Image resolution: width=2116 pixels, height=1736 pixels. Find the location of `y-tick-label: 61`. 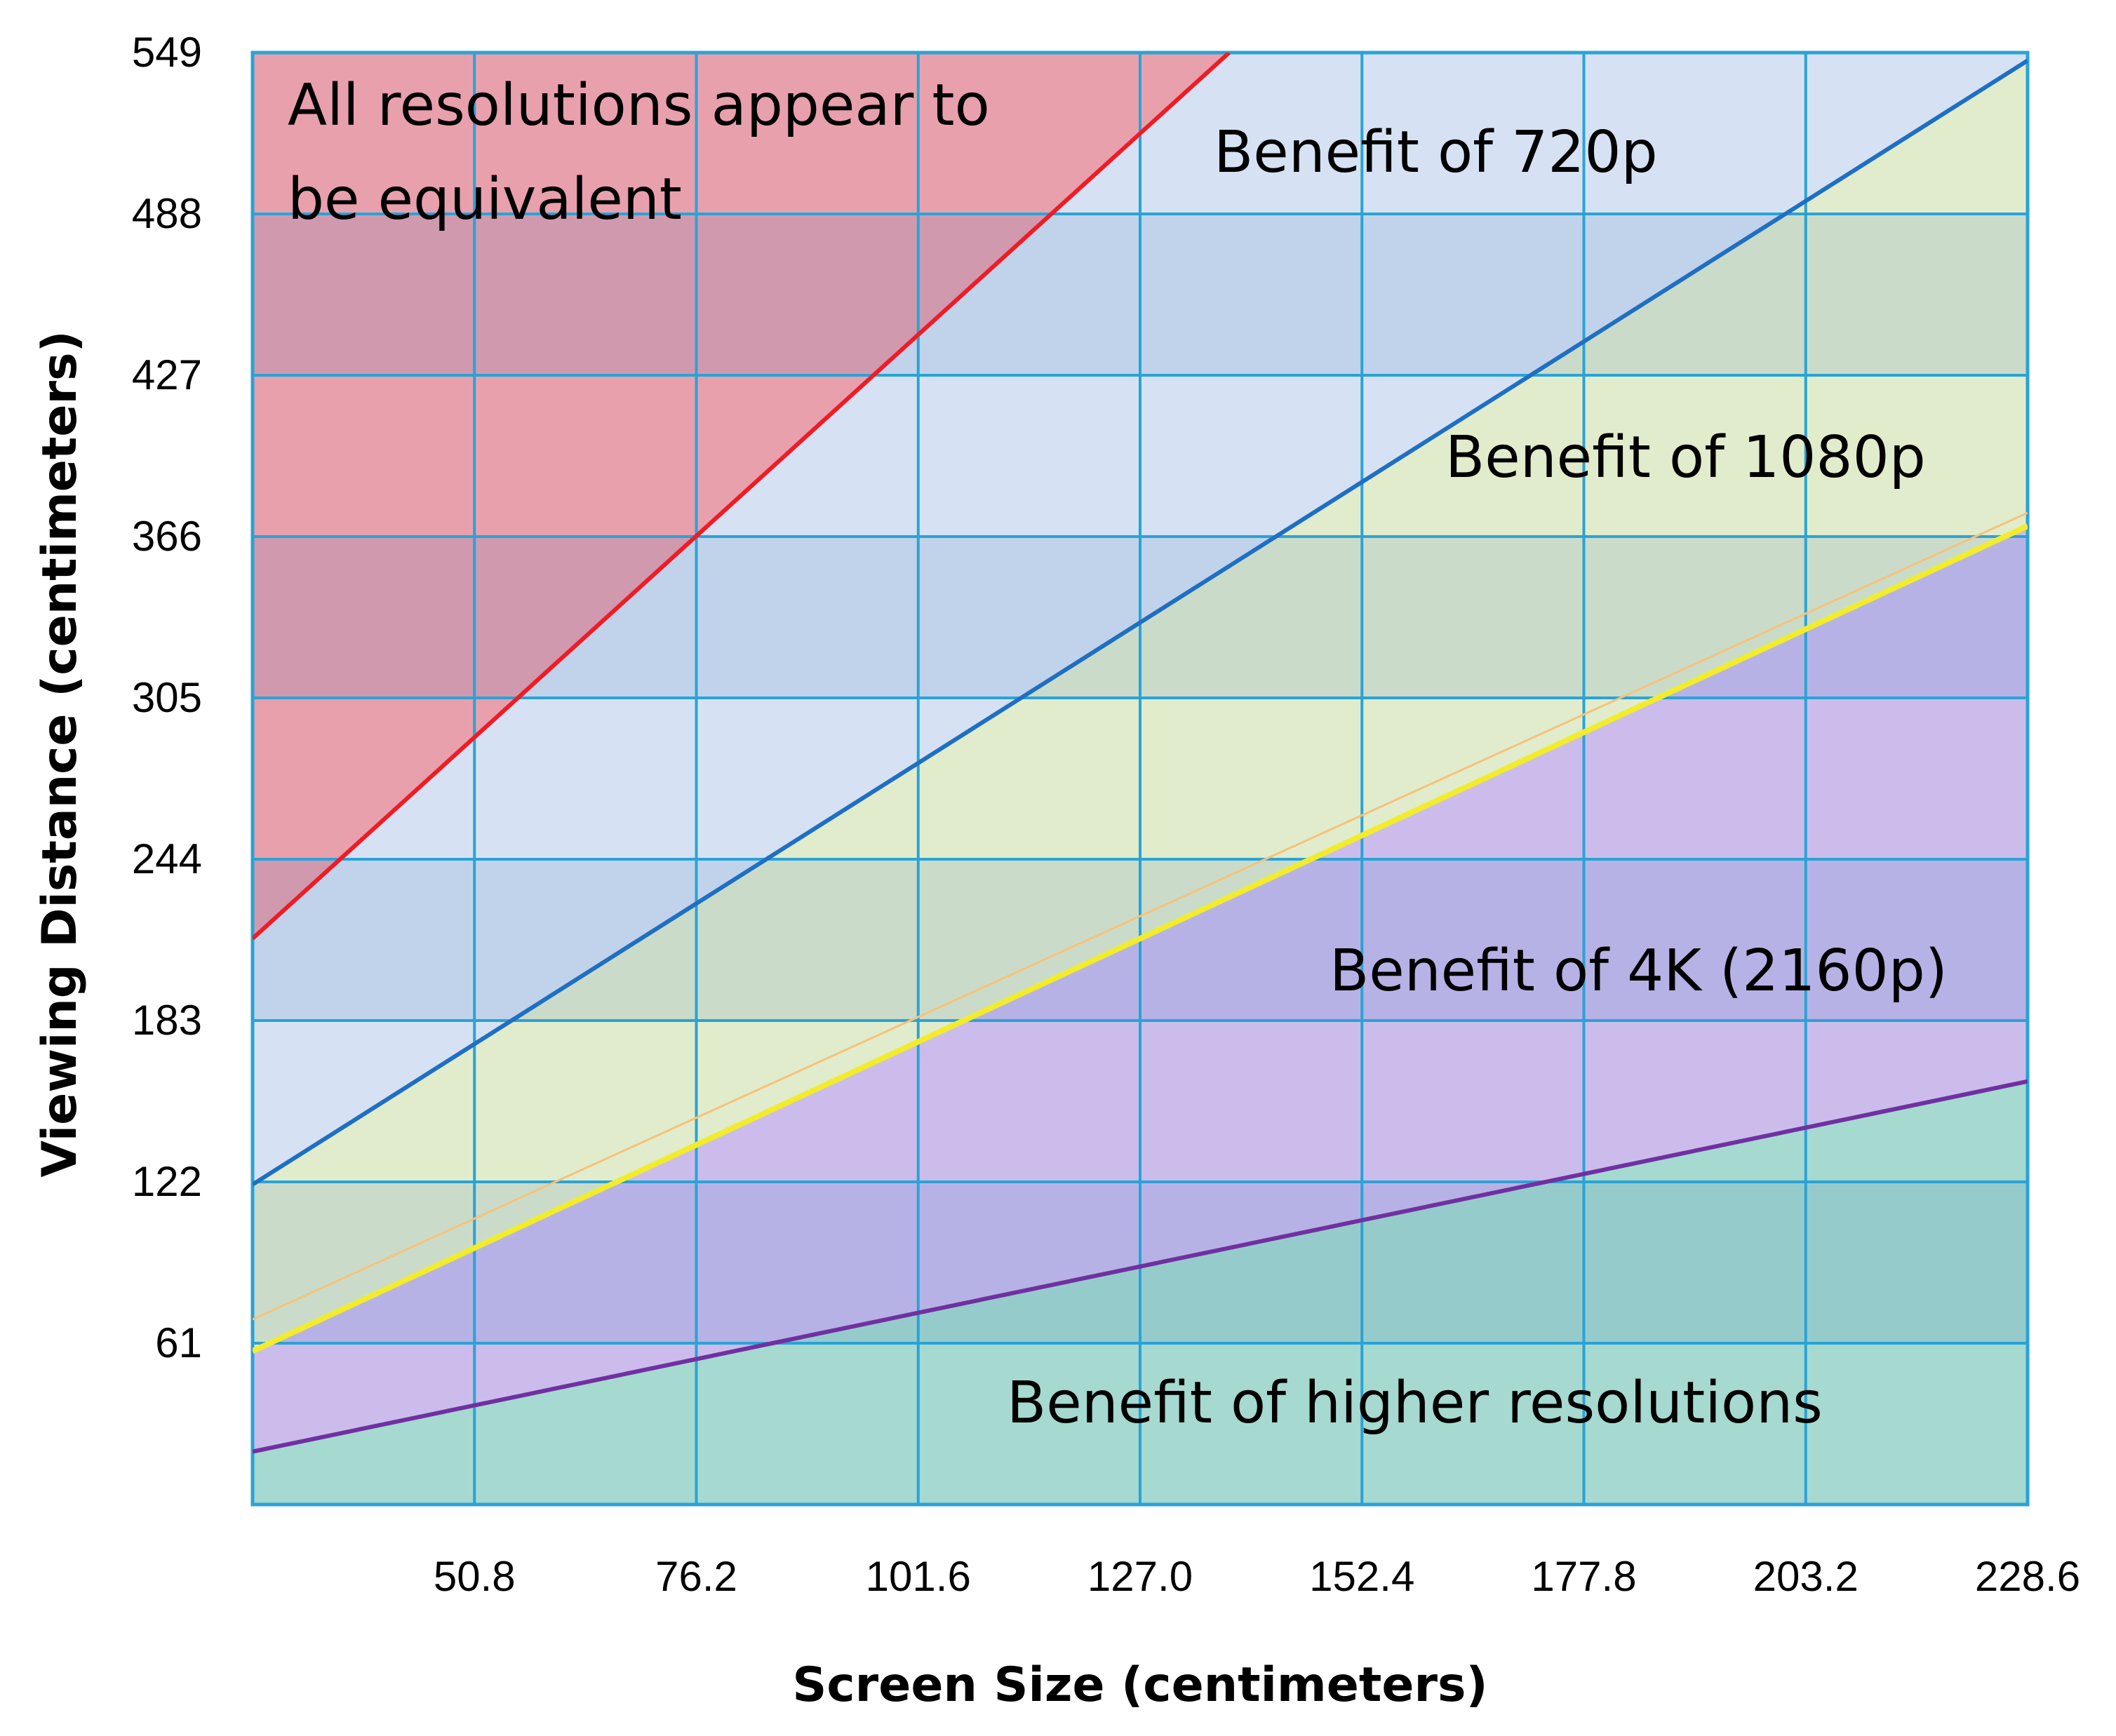

y-tick-label: 61 is located at coordinates (178, 1342).